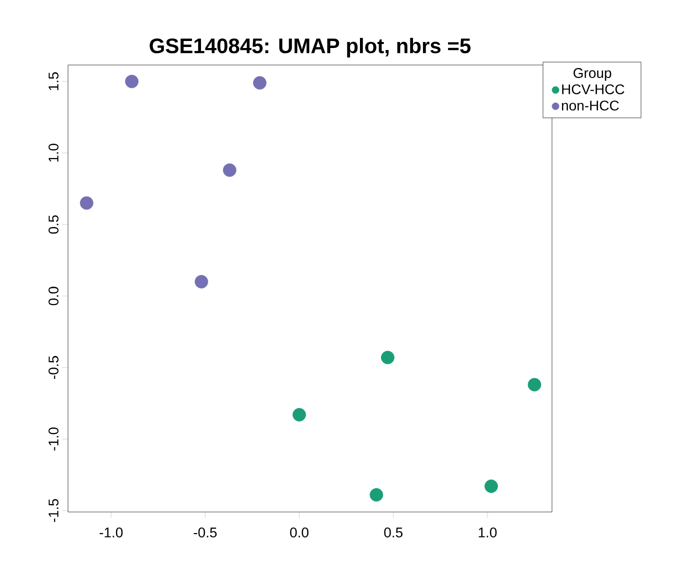  I want to click on x-tick-label: -1.0, so click(111, 533).